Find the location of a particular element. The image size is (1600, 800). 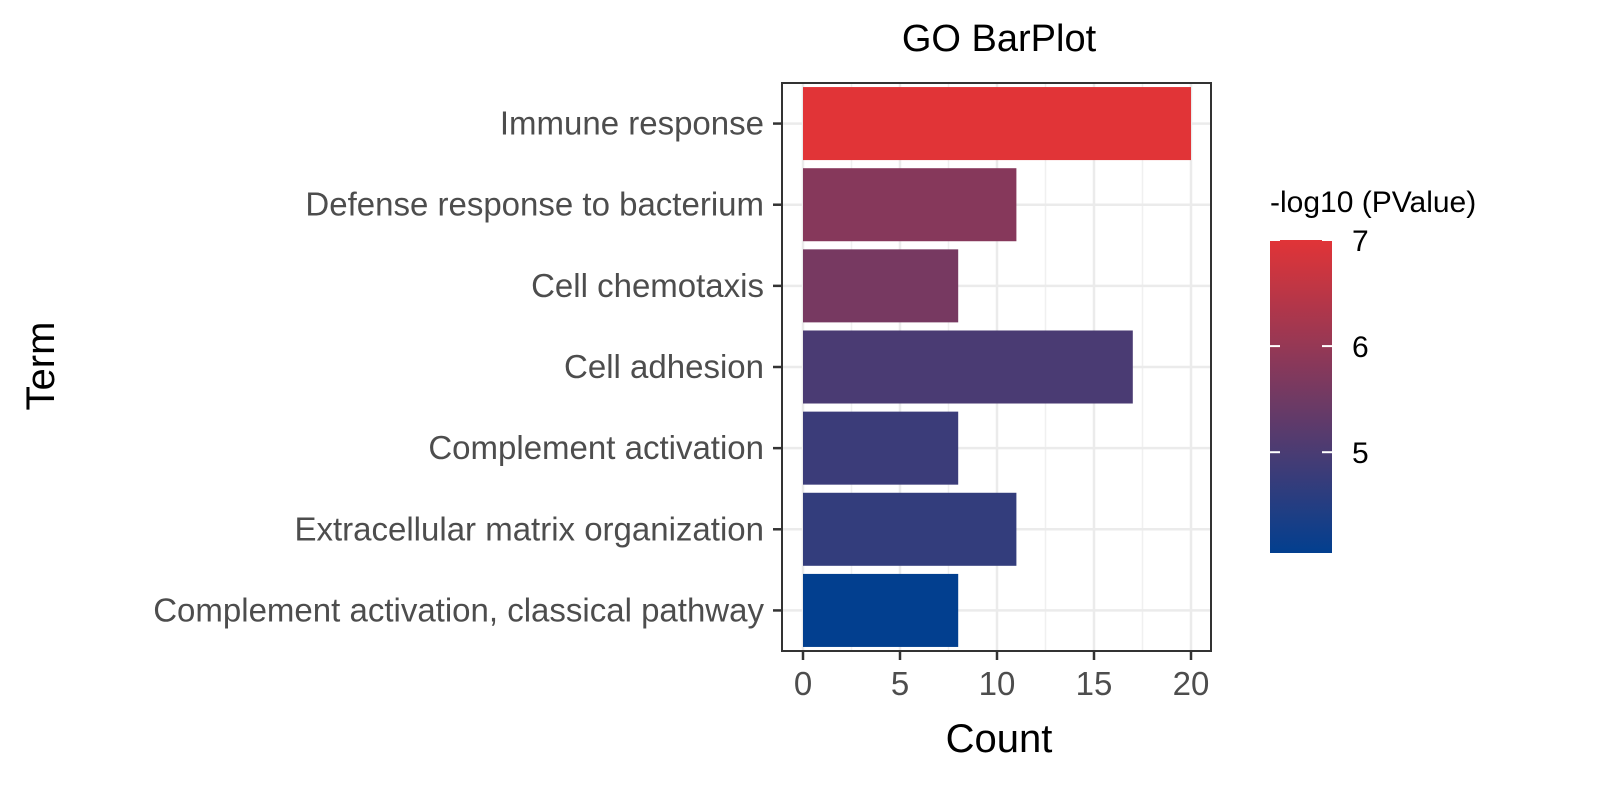

x-tick-label: 15 is located at coordinates (1094, 683).